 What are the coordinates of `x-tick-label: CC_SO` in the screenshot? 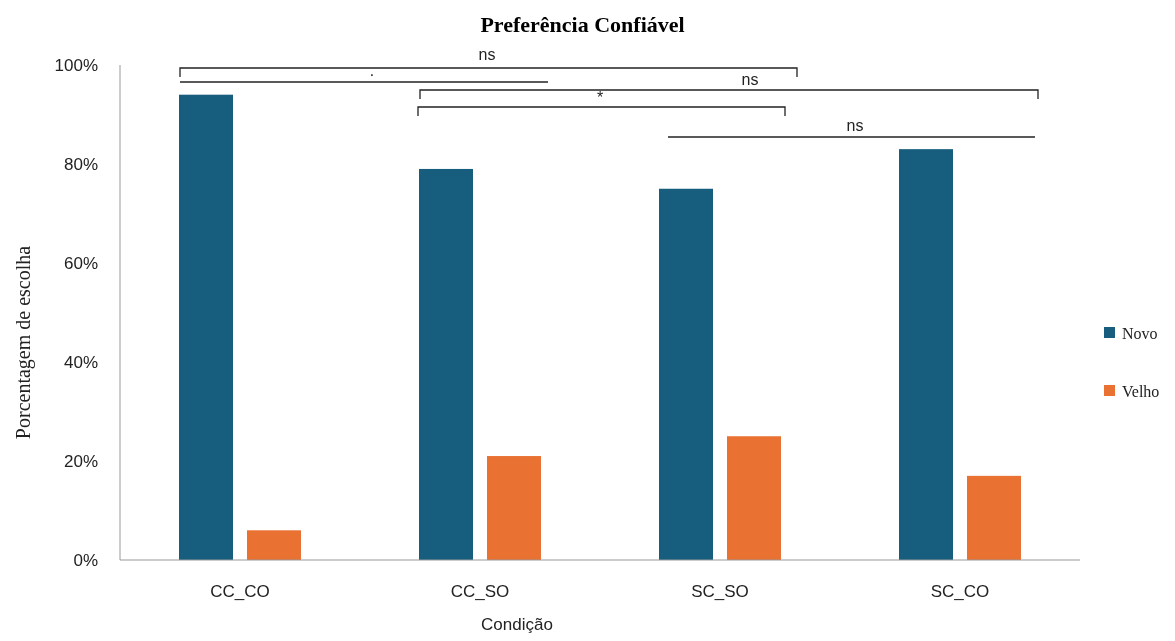 It's located at (480, 591).